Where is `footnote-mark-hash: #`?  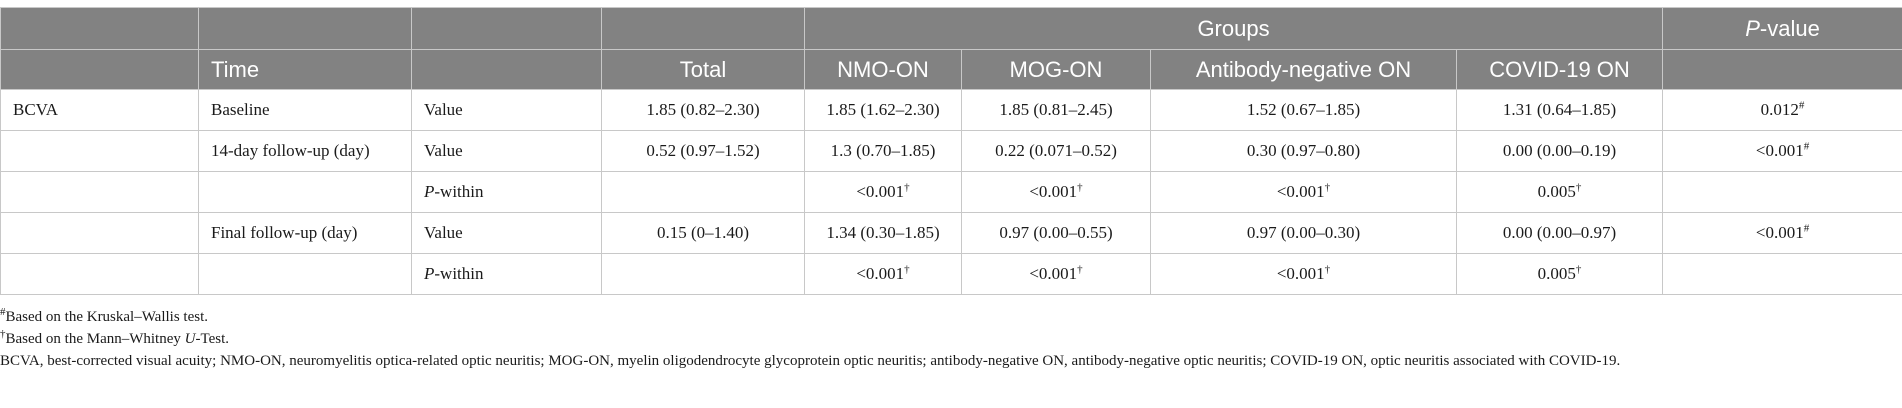
footnote-mark-hash: # is located at coordinates (3, 312).